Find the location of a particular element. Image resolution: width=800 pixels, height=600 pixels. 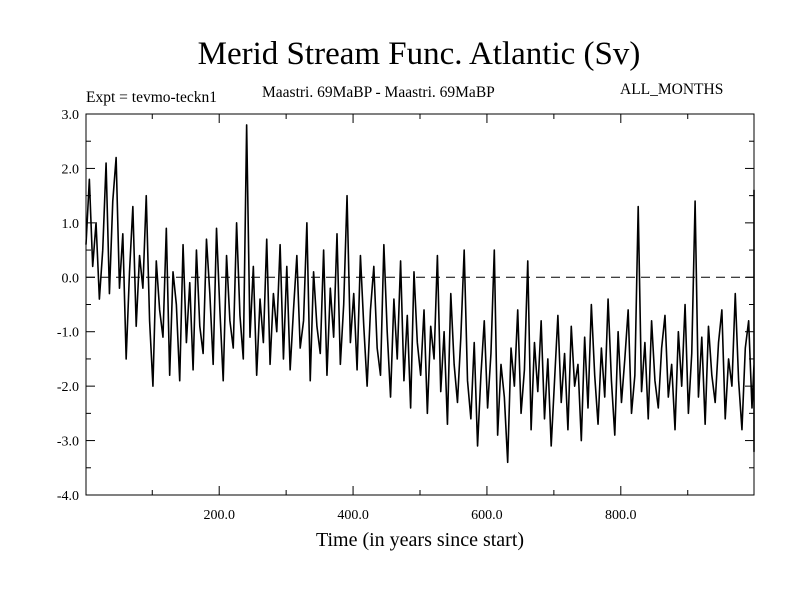

x-axis-label: Time (in years since start) is located at coordinates (420, 540).